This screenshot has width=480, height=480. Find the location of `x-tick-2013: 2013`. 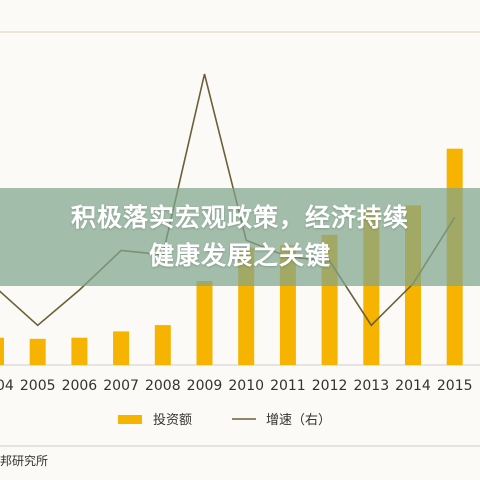

x-tick-2013: 2013 is located at coordinates (371, 386).